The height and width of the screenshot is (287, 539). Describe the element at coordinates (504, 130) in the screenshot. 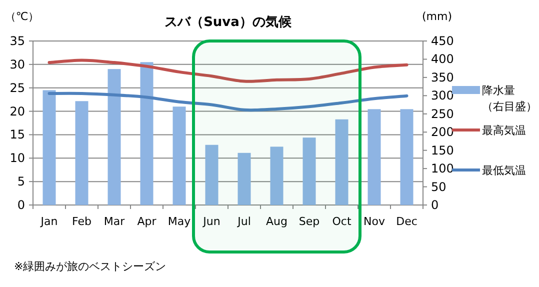

I see `legend-label: 最高気温` at that location.